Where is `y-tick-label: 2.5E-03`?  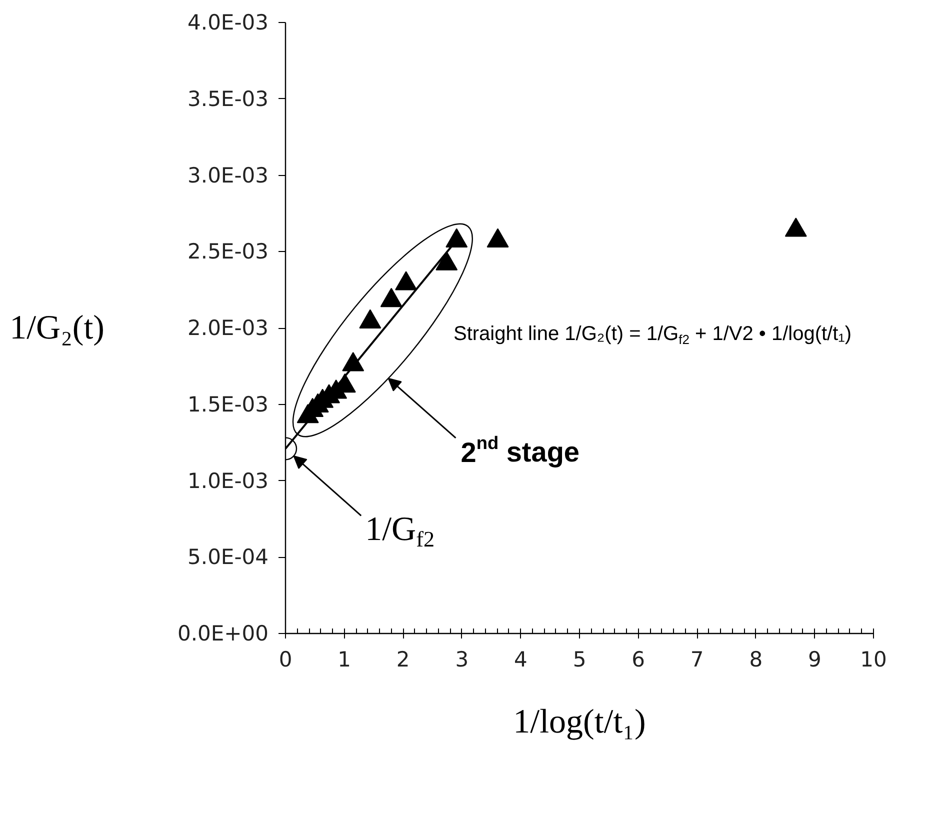
y-tick-label: 2.5E-03 is located at coordinates (228, 252).